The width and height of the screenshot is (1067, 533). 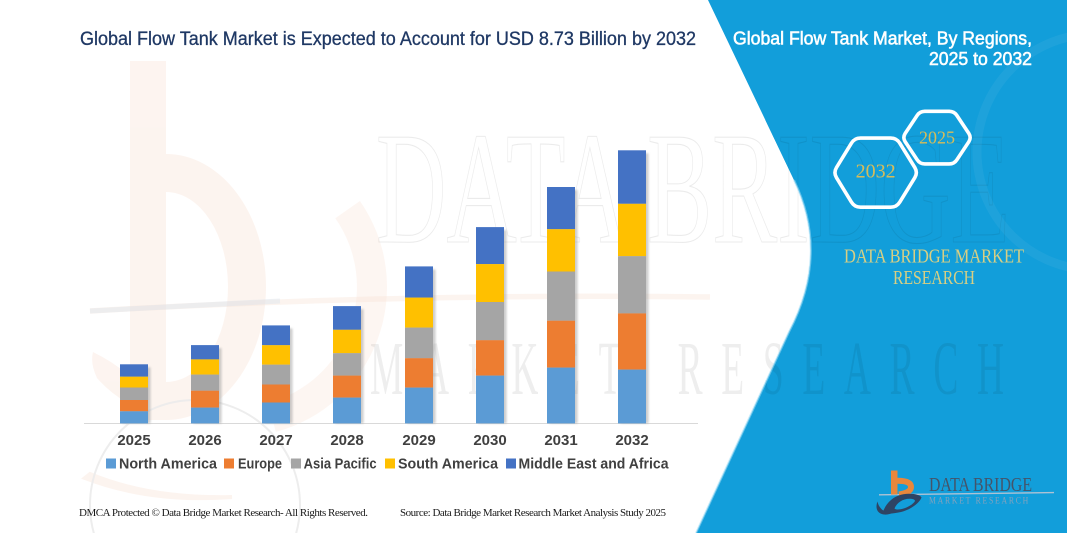 What do you see at coordinates (934, 278) in the screenshot?
I see `svg-text: RESEARCH` at bounding box center [934, 278].